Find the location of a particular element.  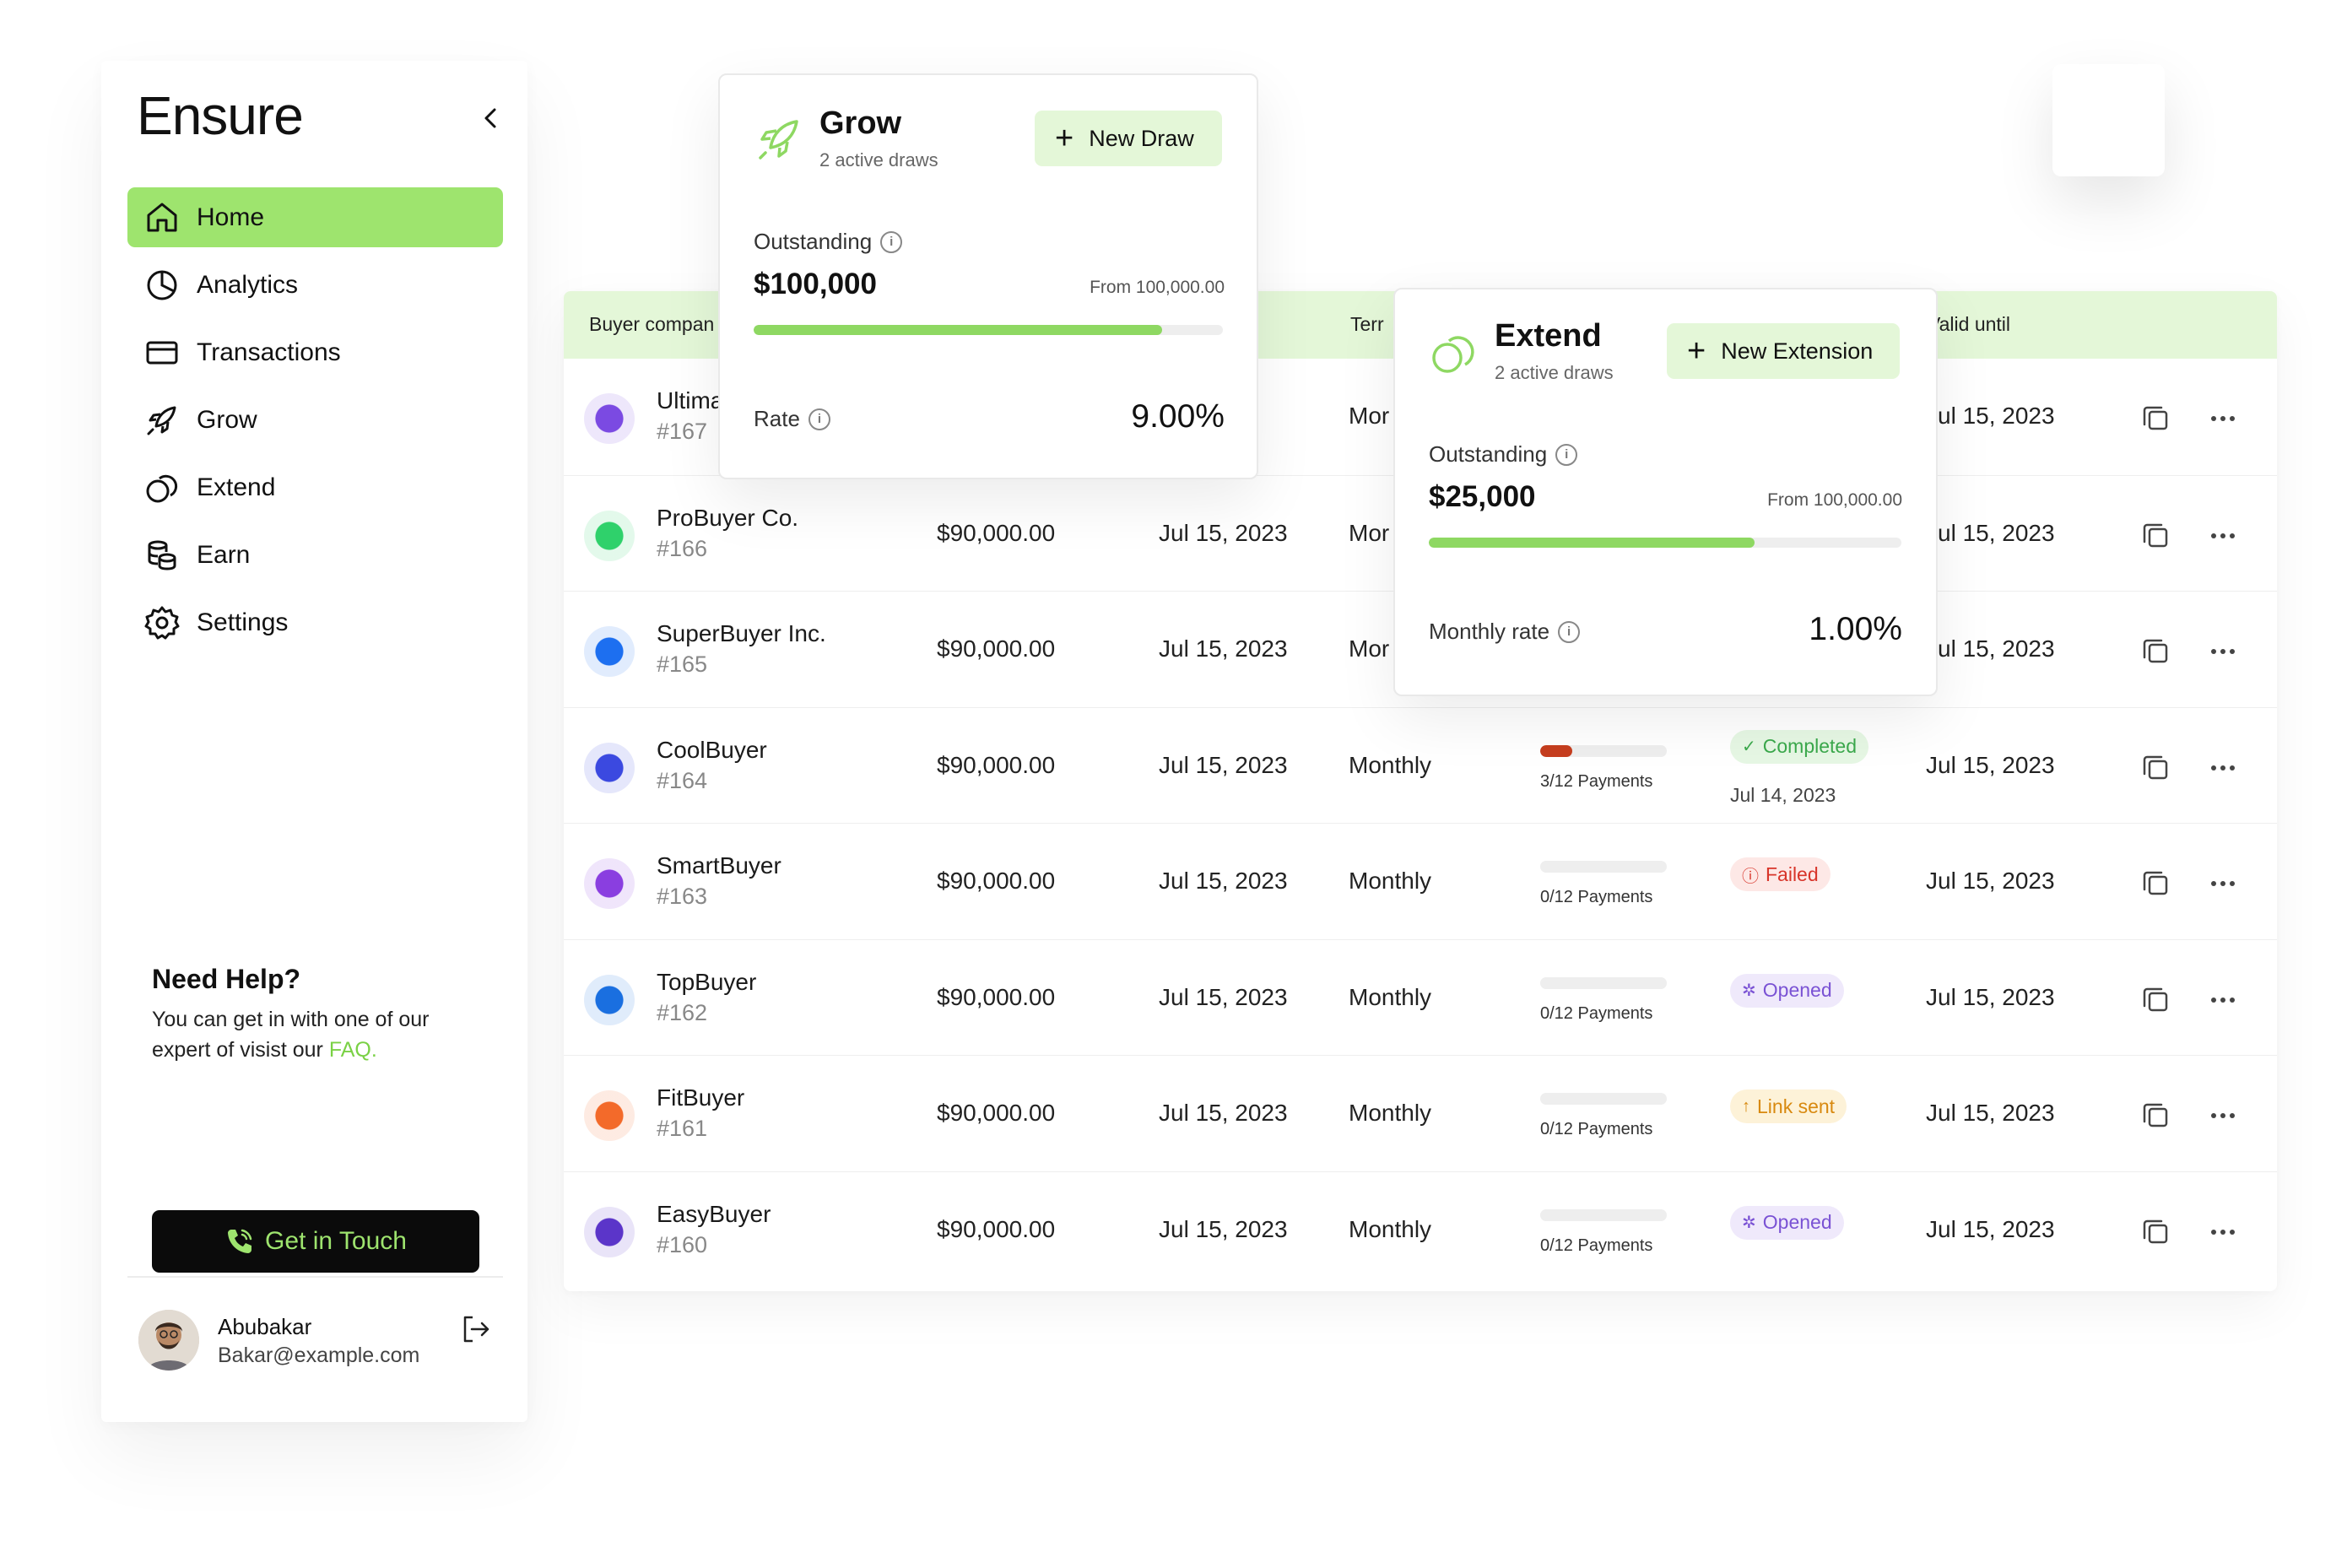

gear-icon is located at coordinates (162, 622).